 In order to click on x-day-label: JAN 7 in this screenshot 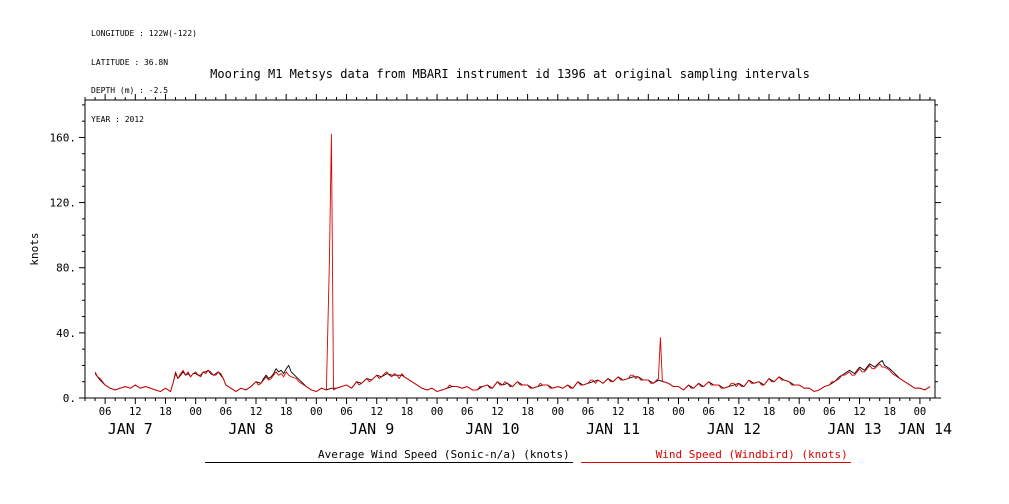, I will do `click(130, 429)`.